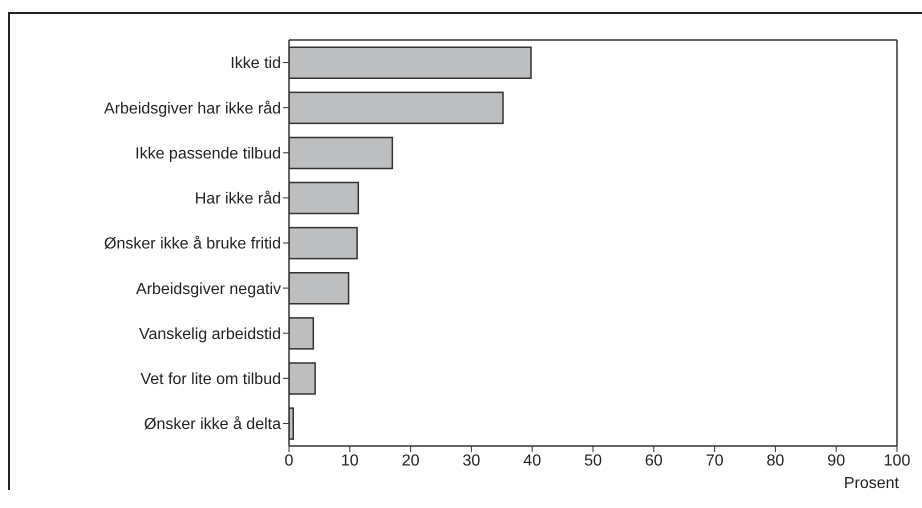 The height and width of the screenshot is (508, 922). What do you see at coordinates (192, 244) in the screenshot?
I see `y-tick-label: Ønsker ikke å bruke fritid` at bounding box center [192, 244].